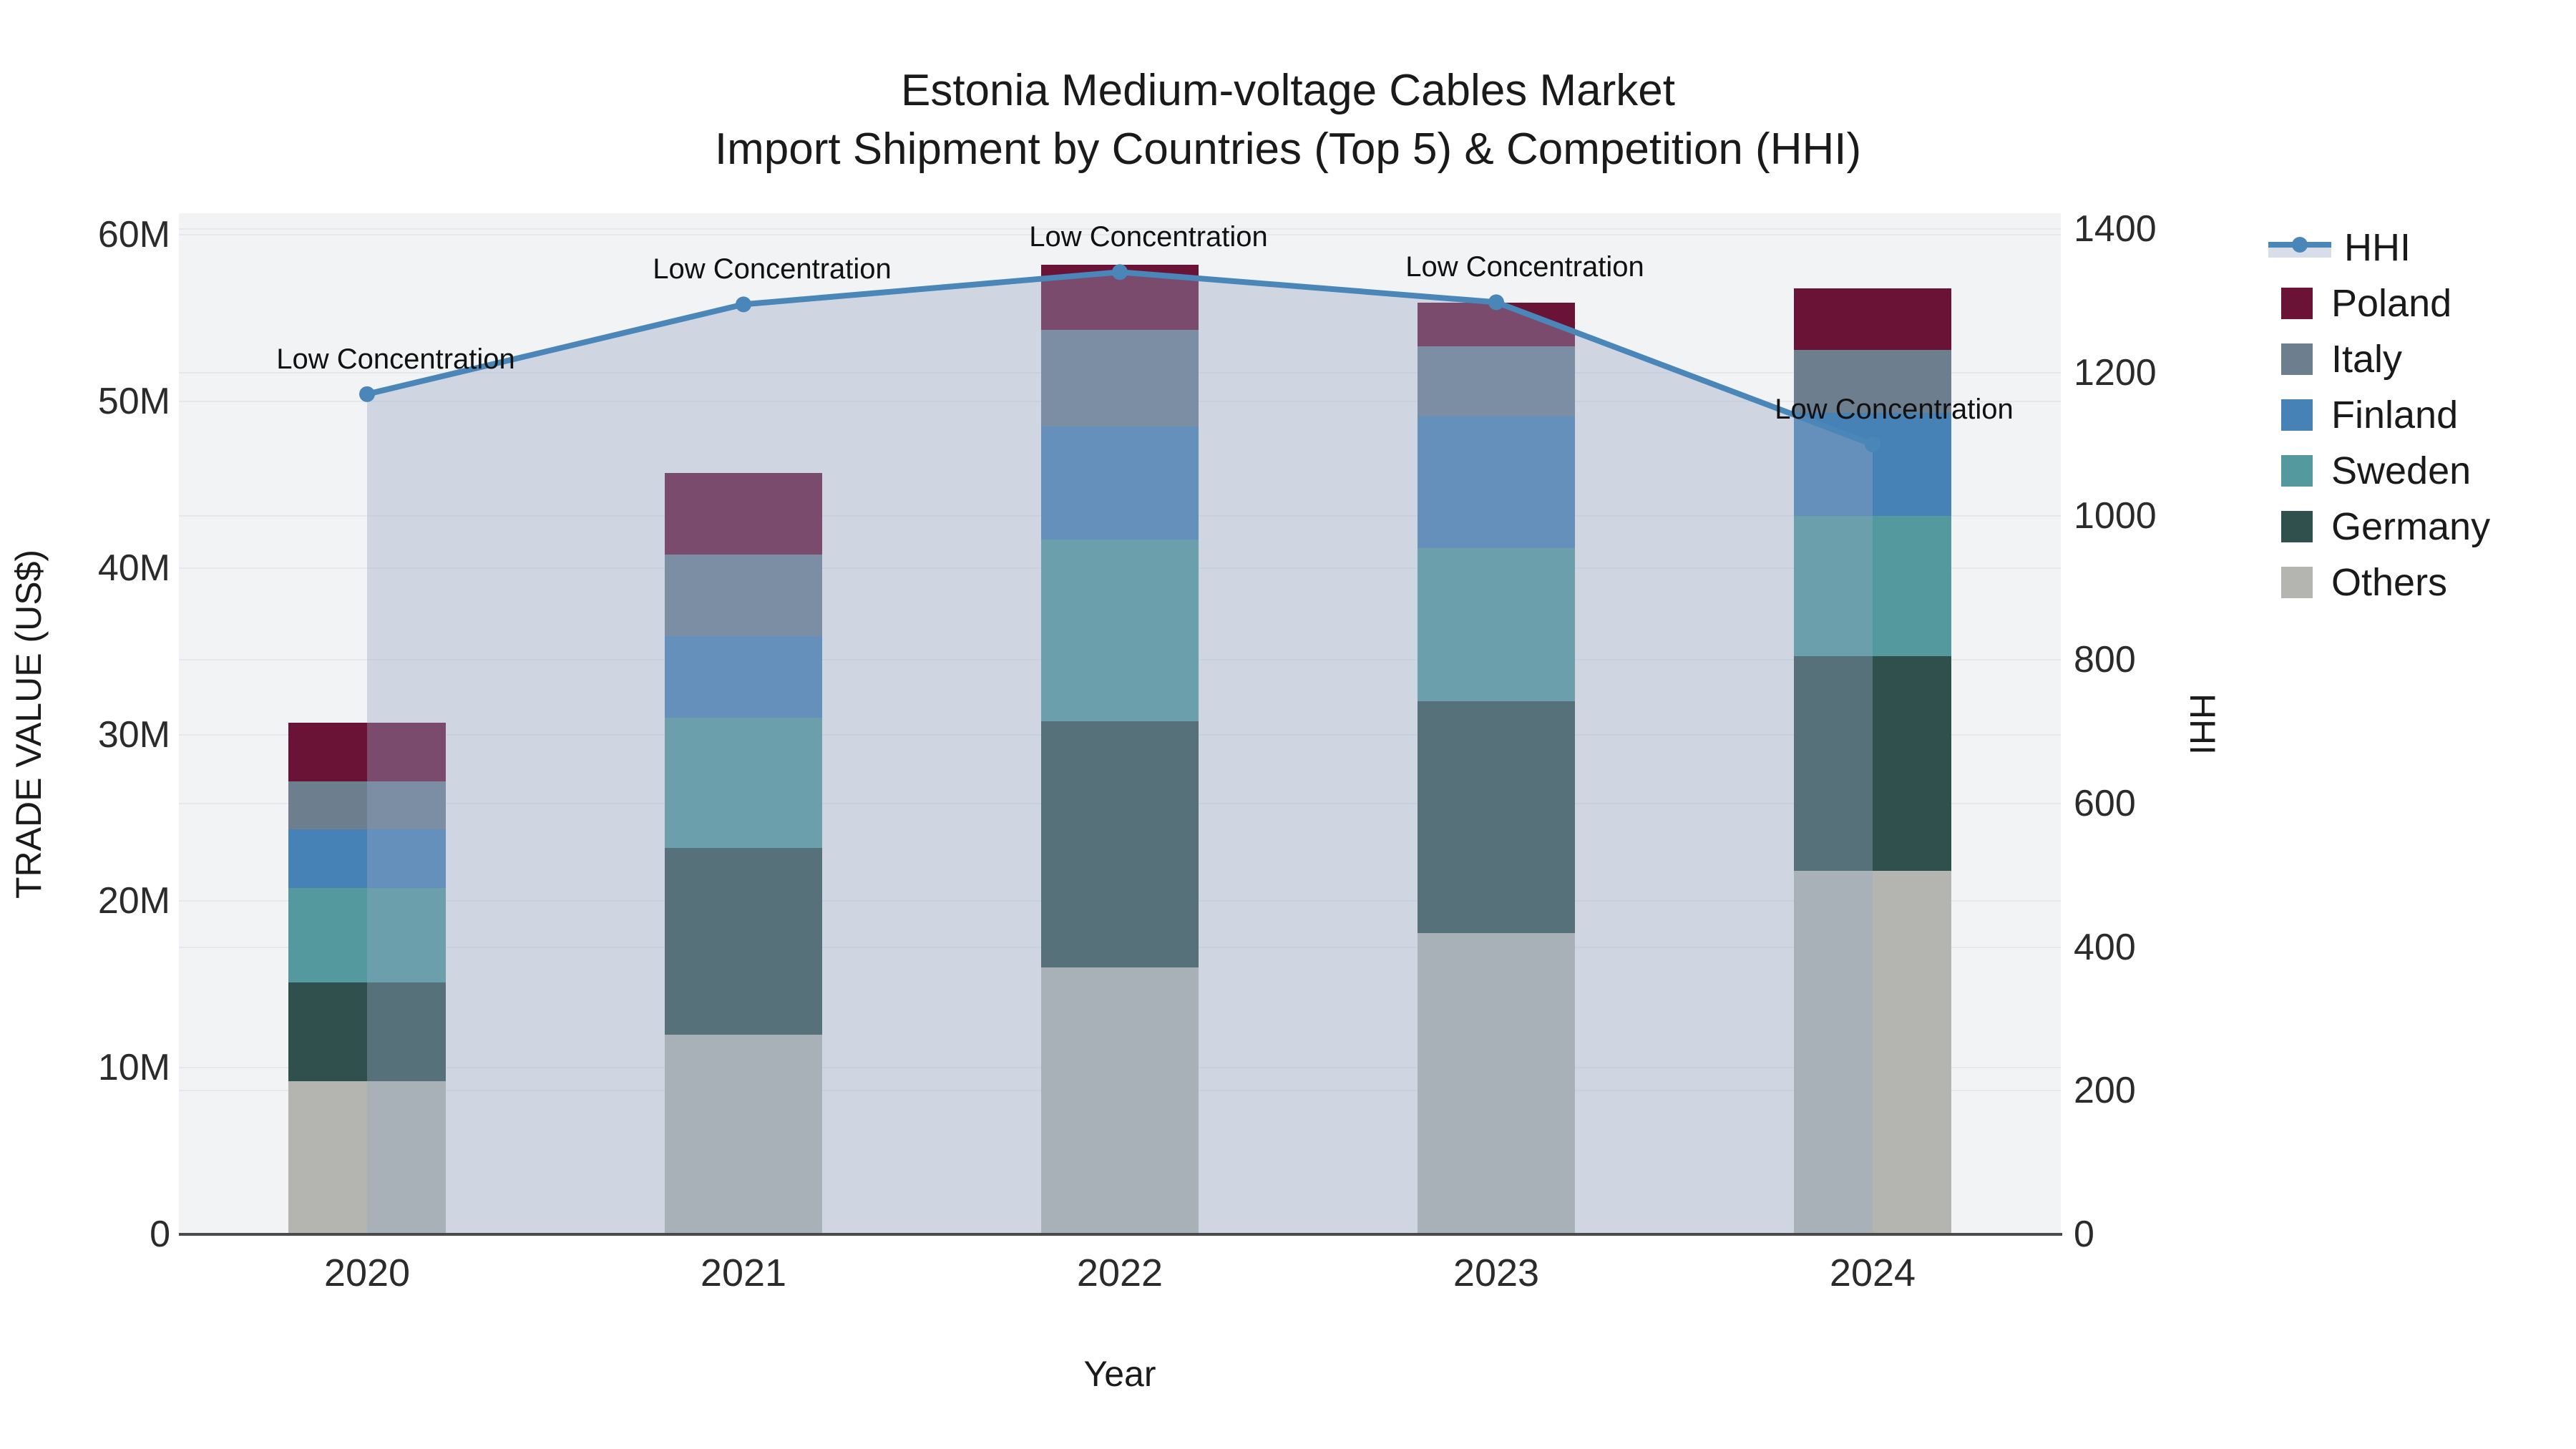 This screenshot has width=2576, height=1449. What do you see at coordinates (772, 269) in the screenshot?
I see `annotation-2021: Low Concentration` at bounding box center [772, 269].